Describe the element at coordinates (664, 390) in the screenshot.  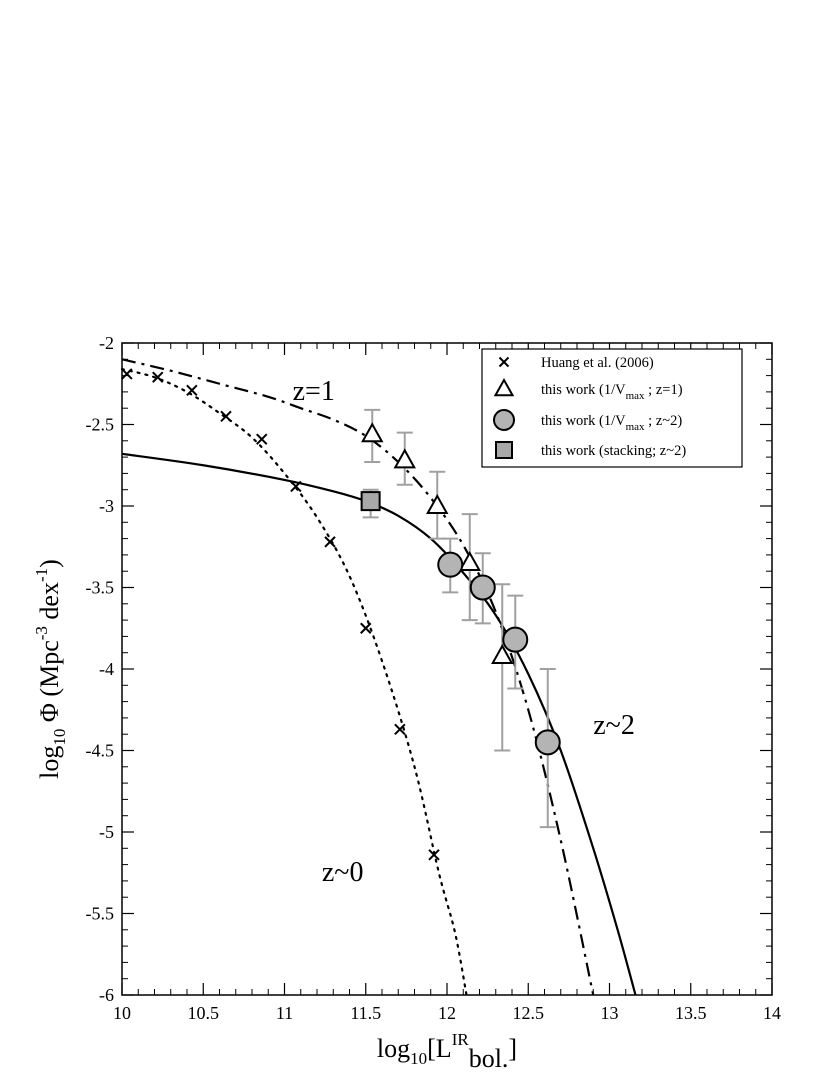
I see `legend-z1-post: ; z=1)` at that location.